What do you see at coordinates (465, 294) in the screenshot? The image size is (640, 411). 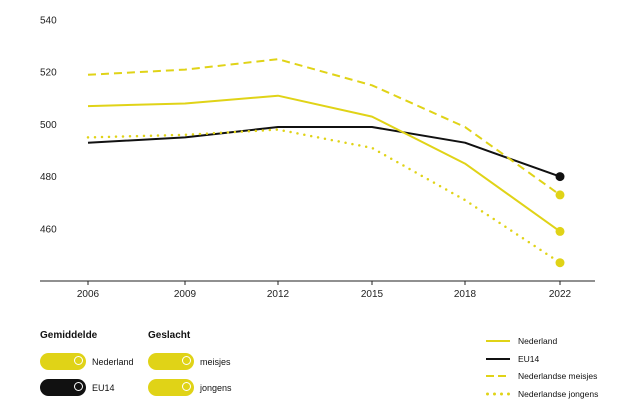 I see `x-tick-label: 2018` at bounding box center [465, 294].